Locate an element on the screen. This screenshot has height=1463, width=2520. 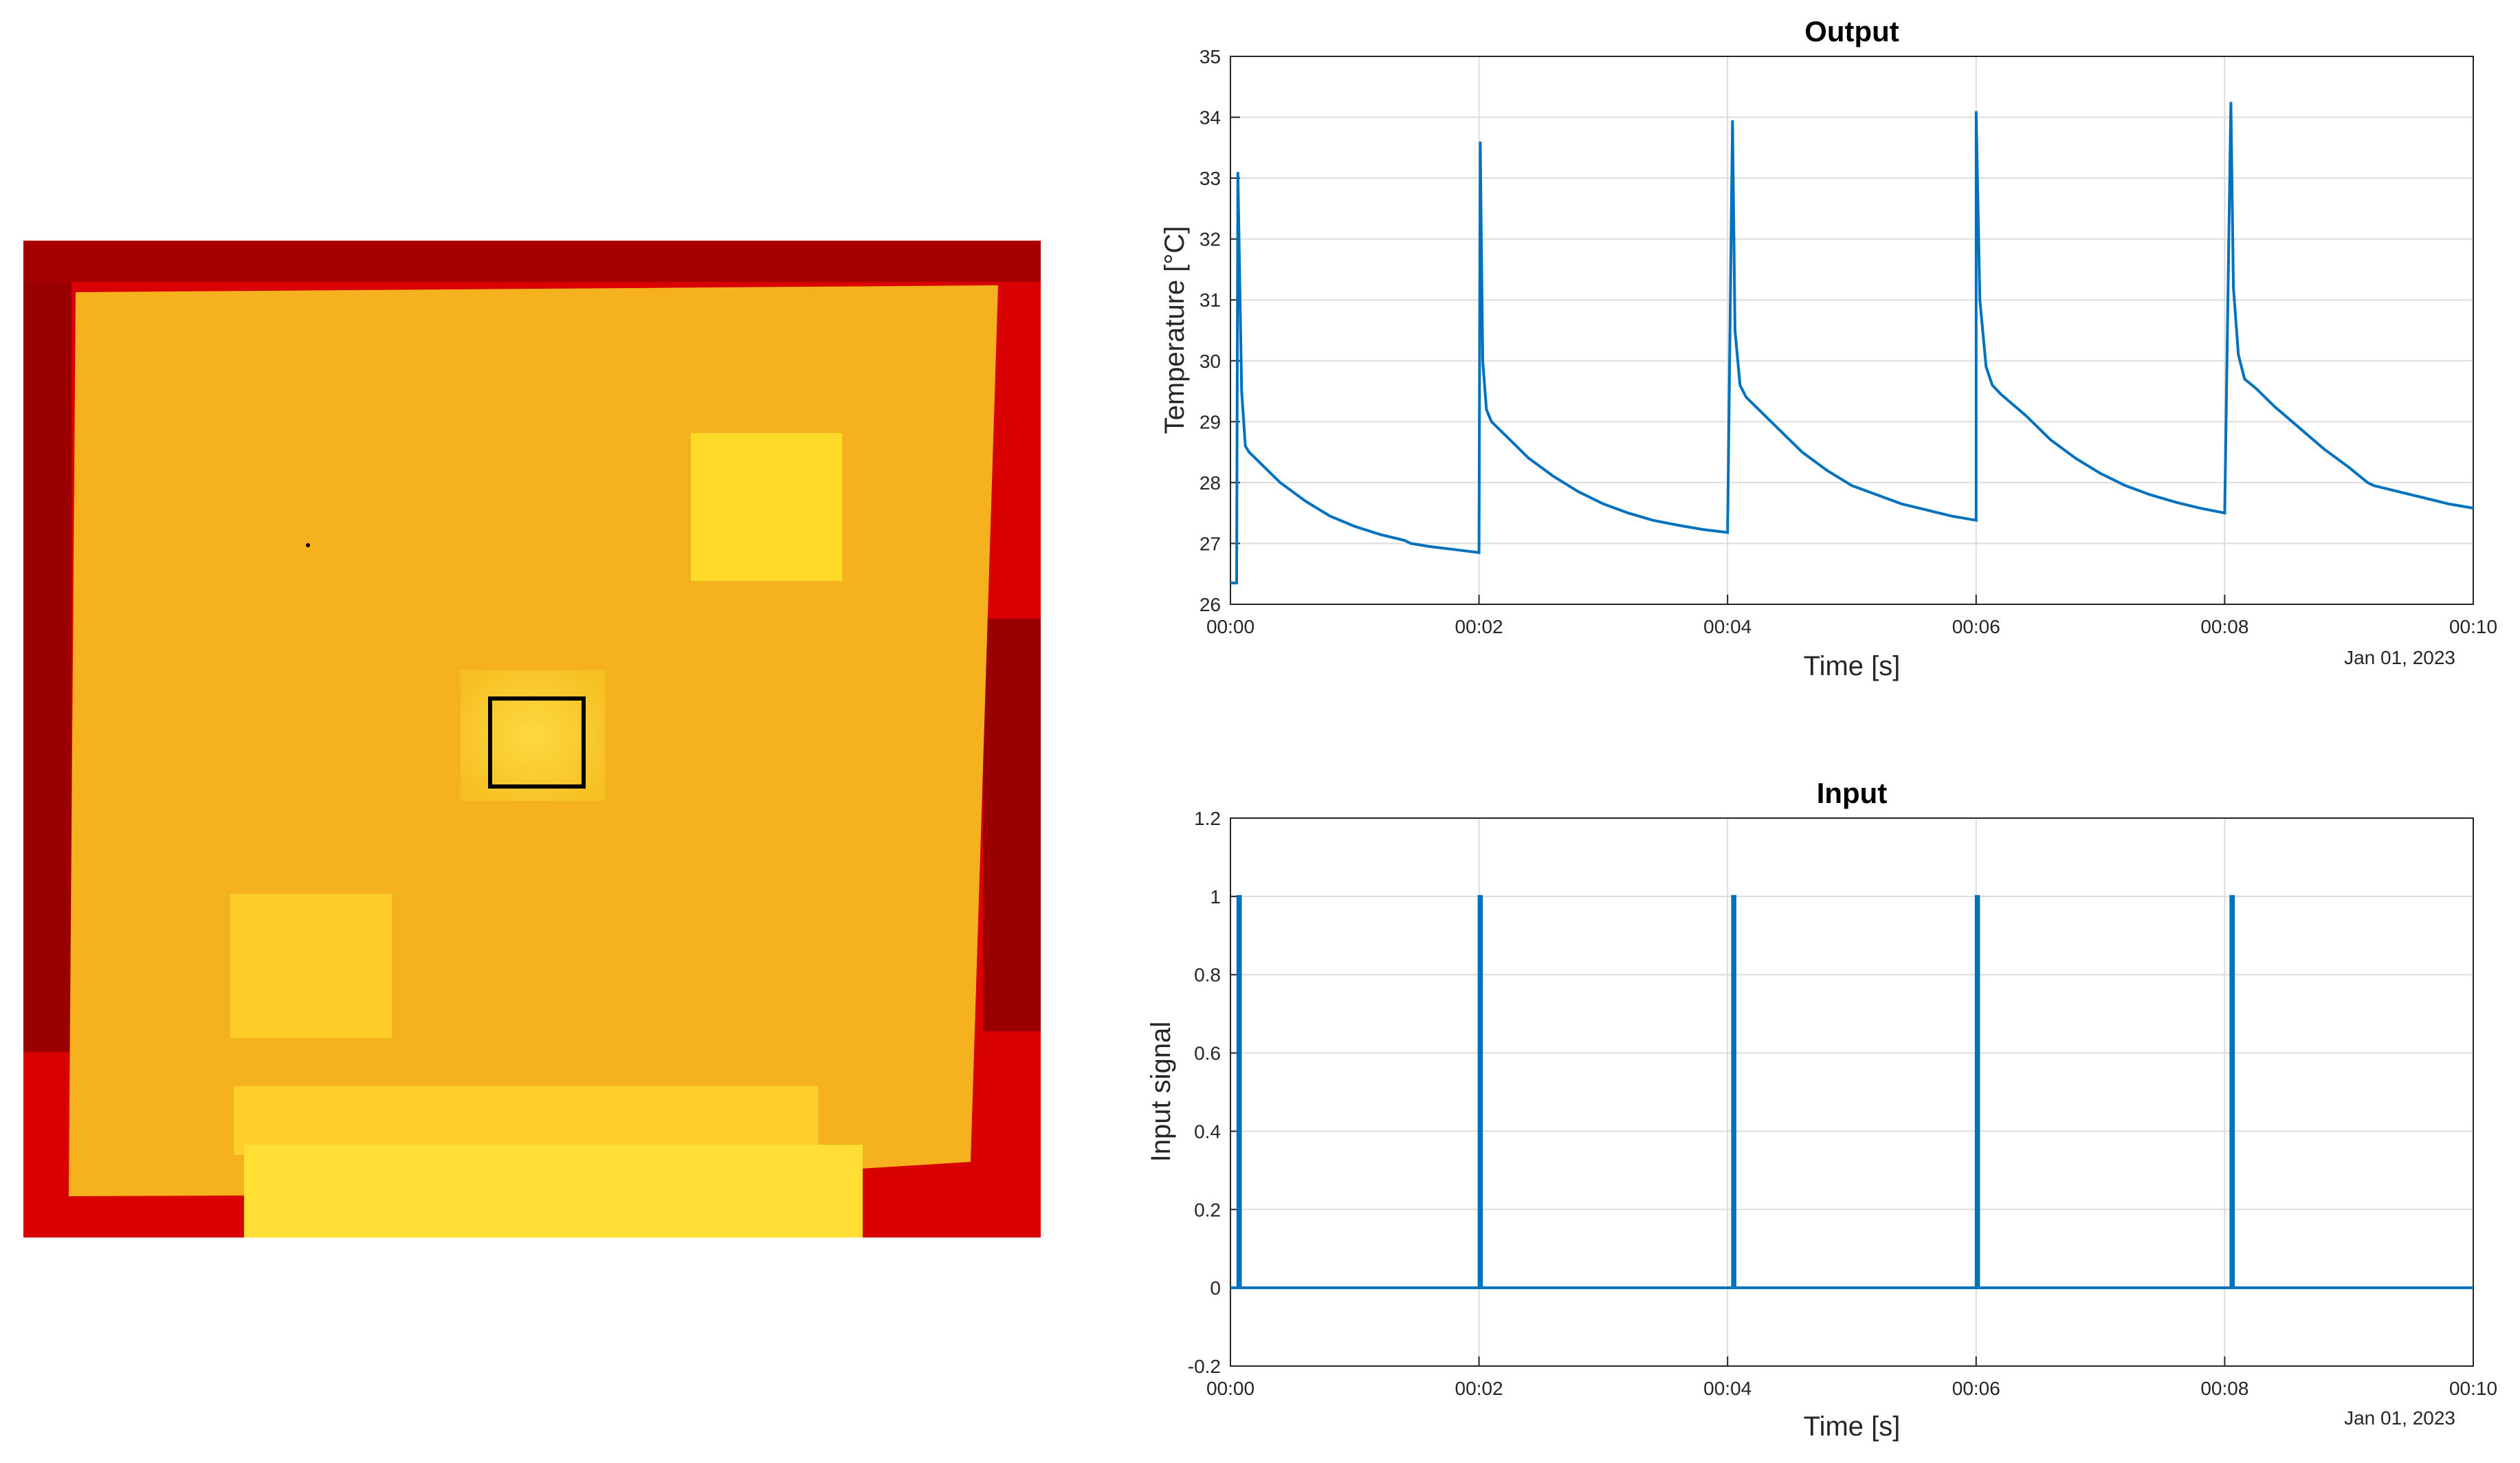
output-y-tick-label: 26 is located at coordinates (1210, 604).